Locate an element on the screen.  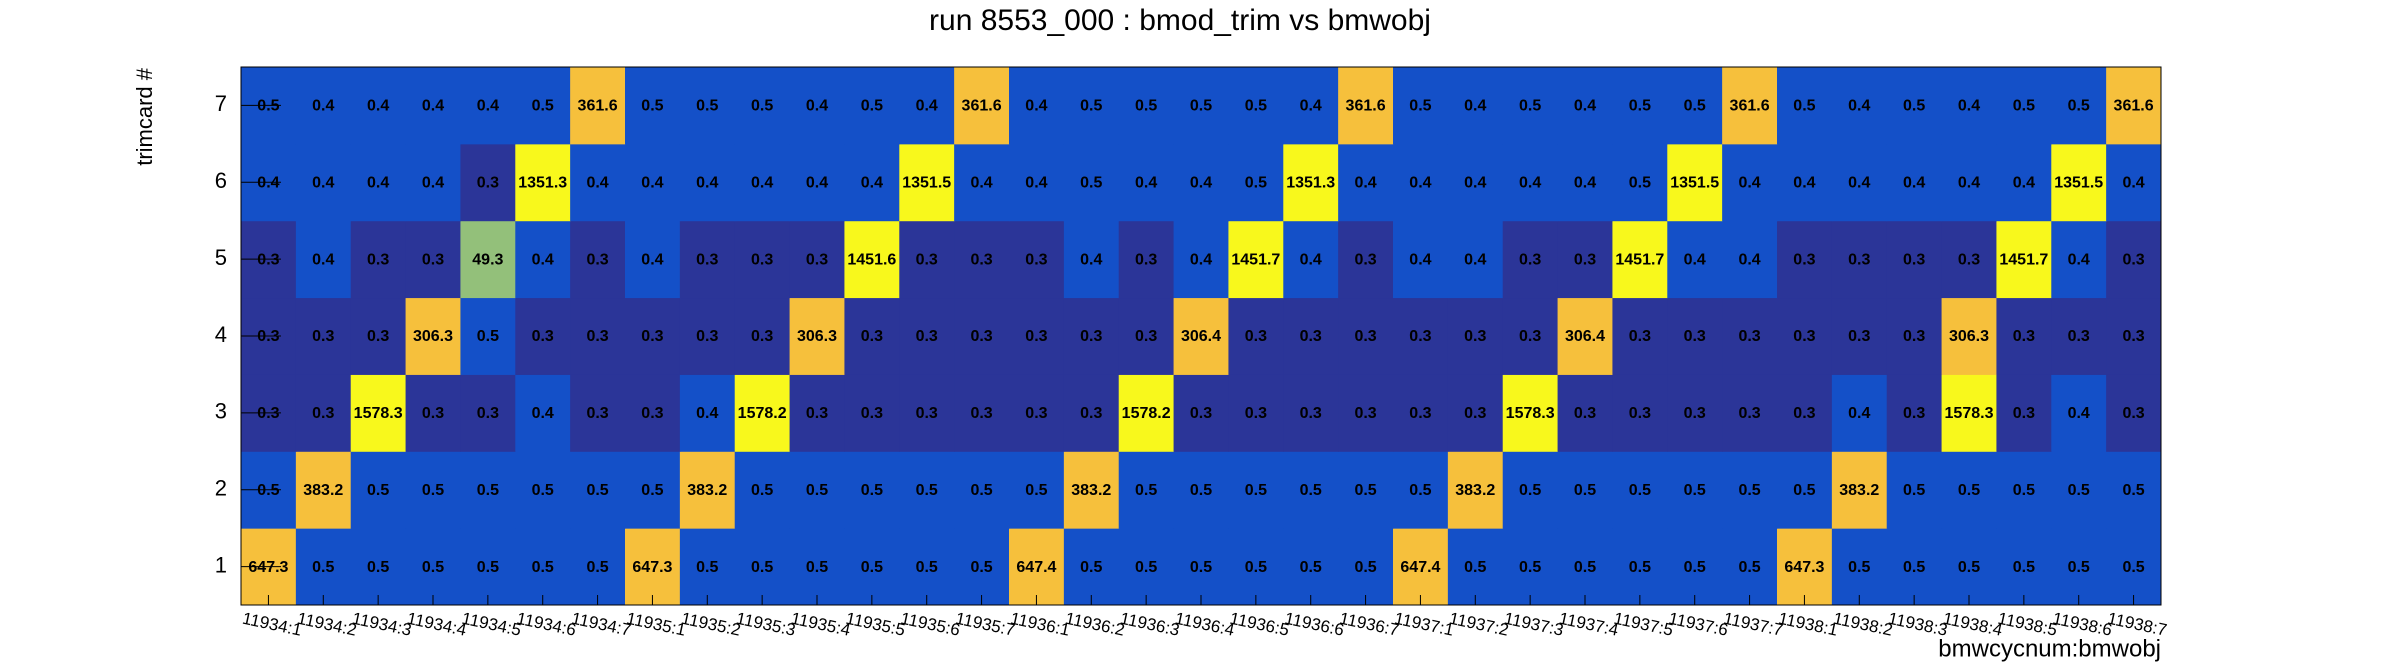
cell-label: 306.3 is located at coordinates (1969, 336).